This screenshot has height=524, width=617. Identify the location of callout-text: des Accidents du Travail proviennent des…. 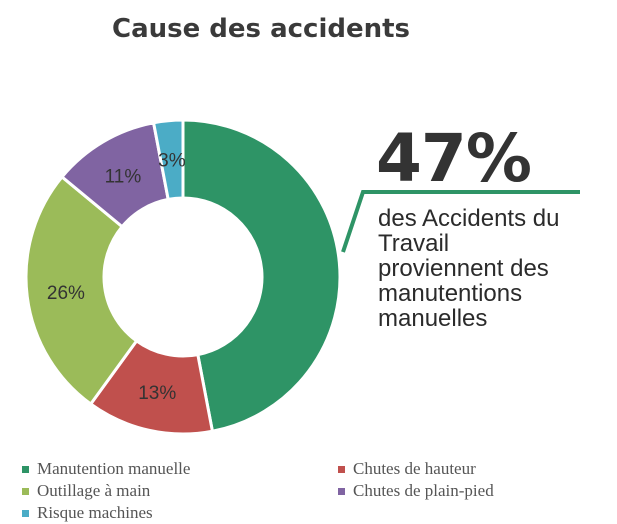
(488, 268).